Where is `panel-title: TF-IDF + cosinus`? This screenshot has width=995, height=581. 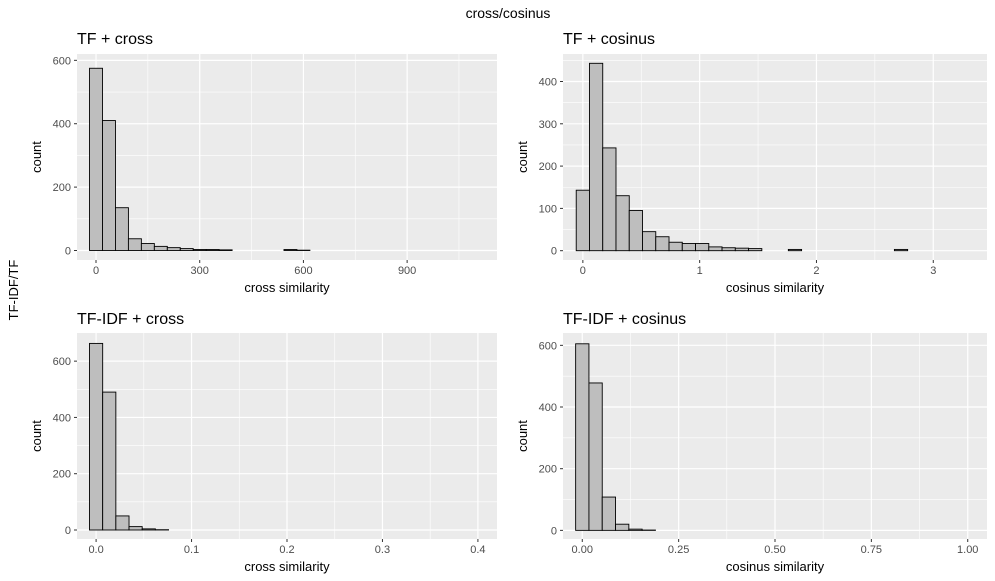 panel-title: TF-IDF + cosinus is located at coordinates (624, 319).